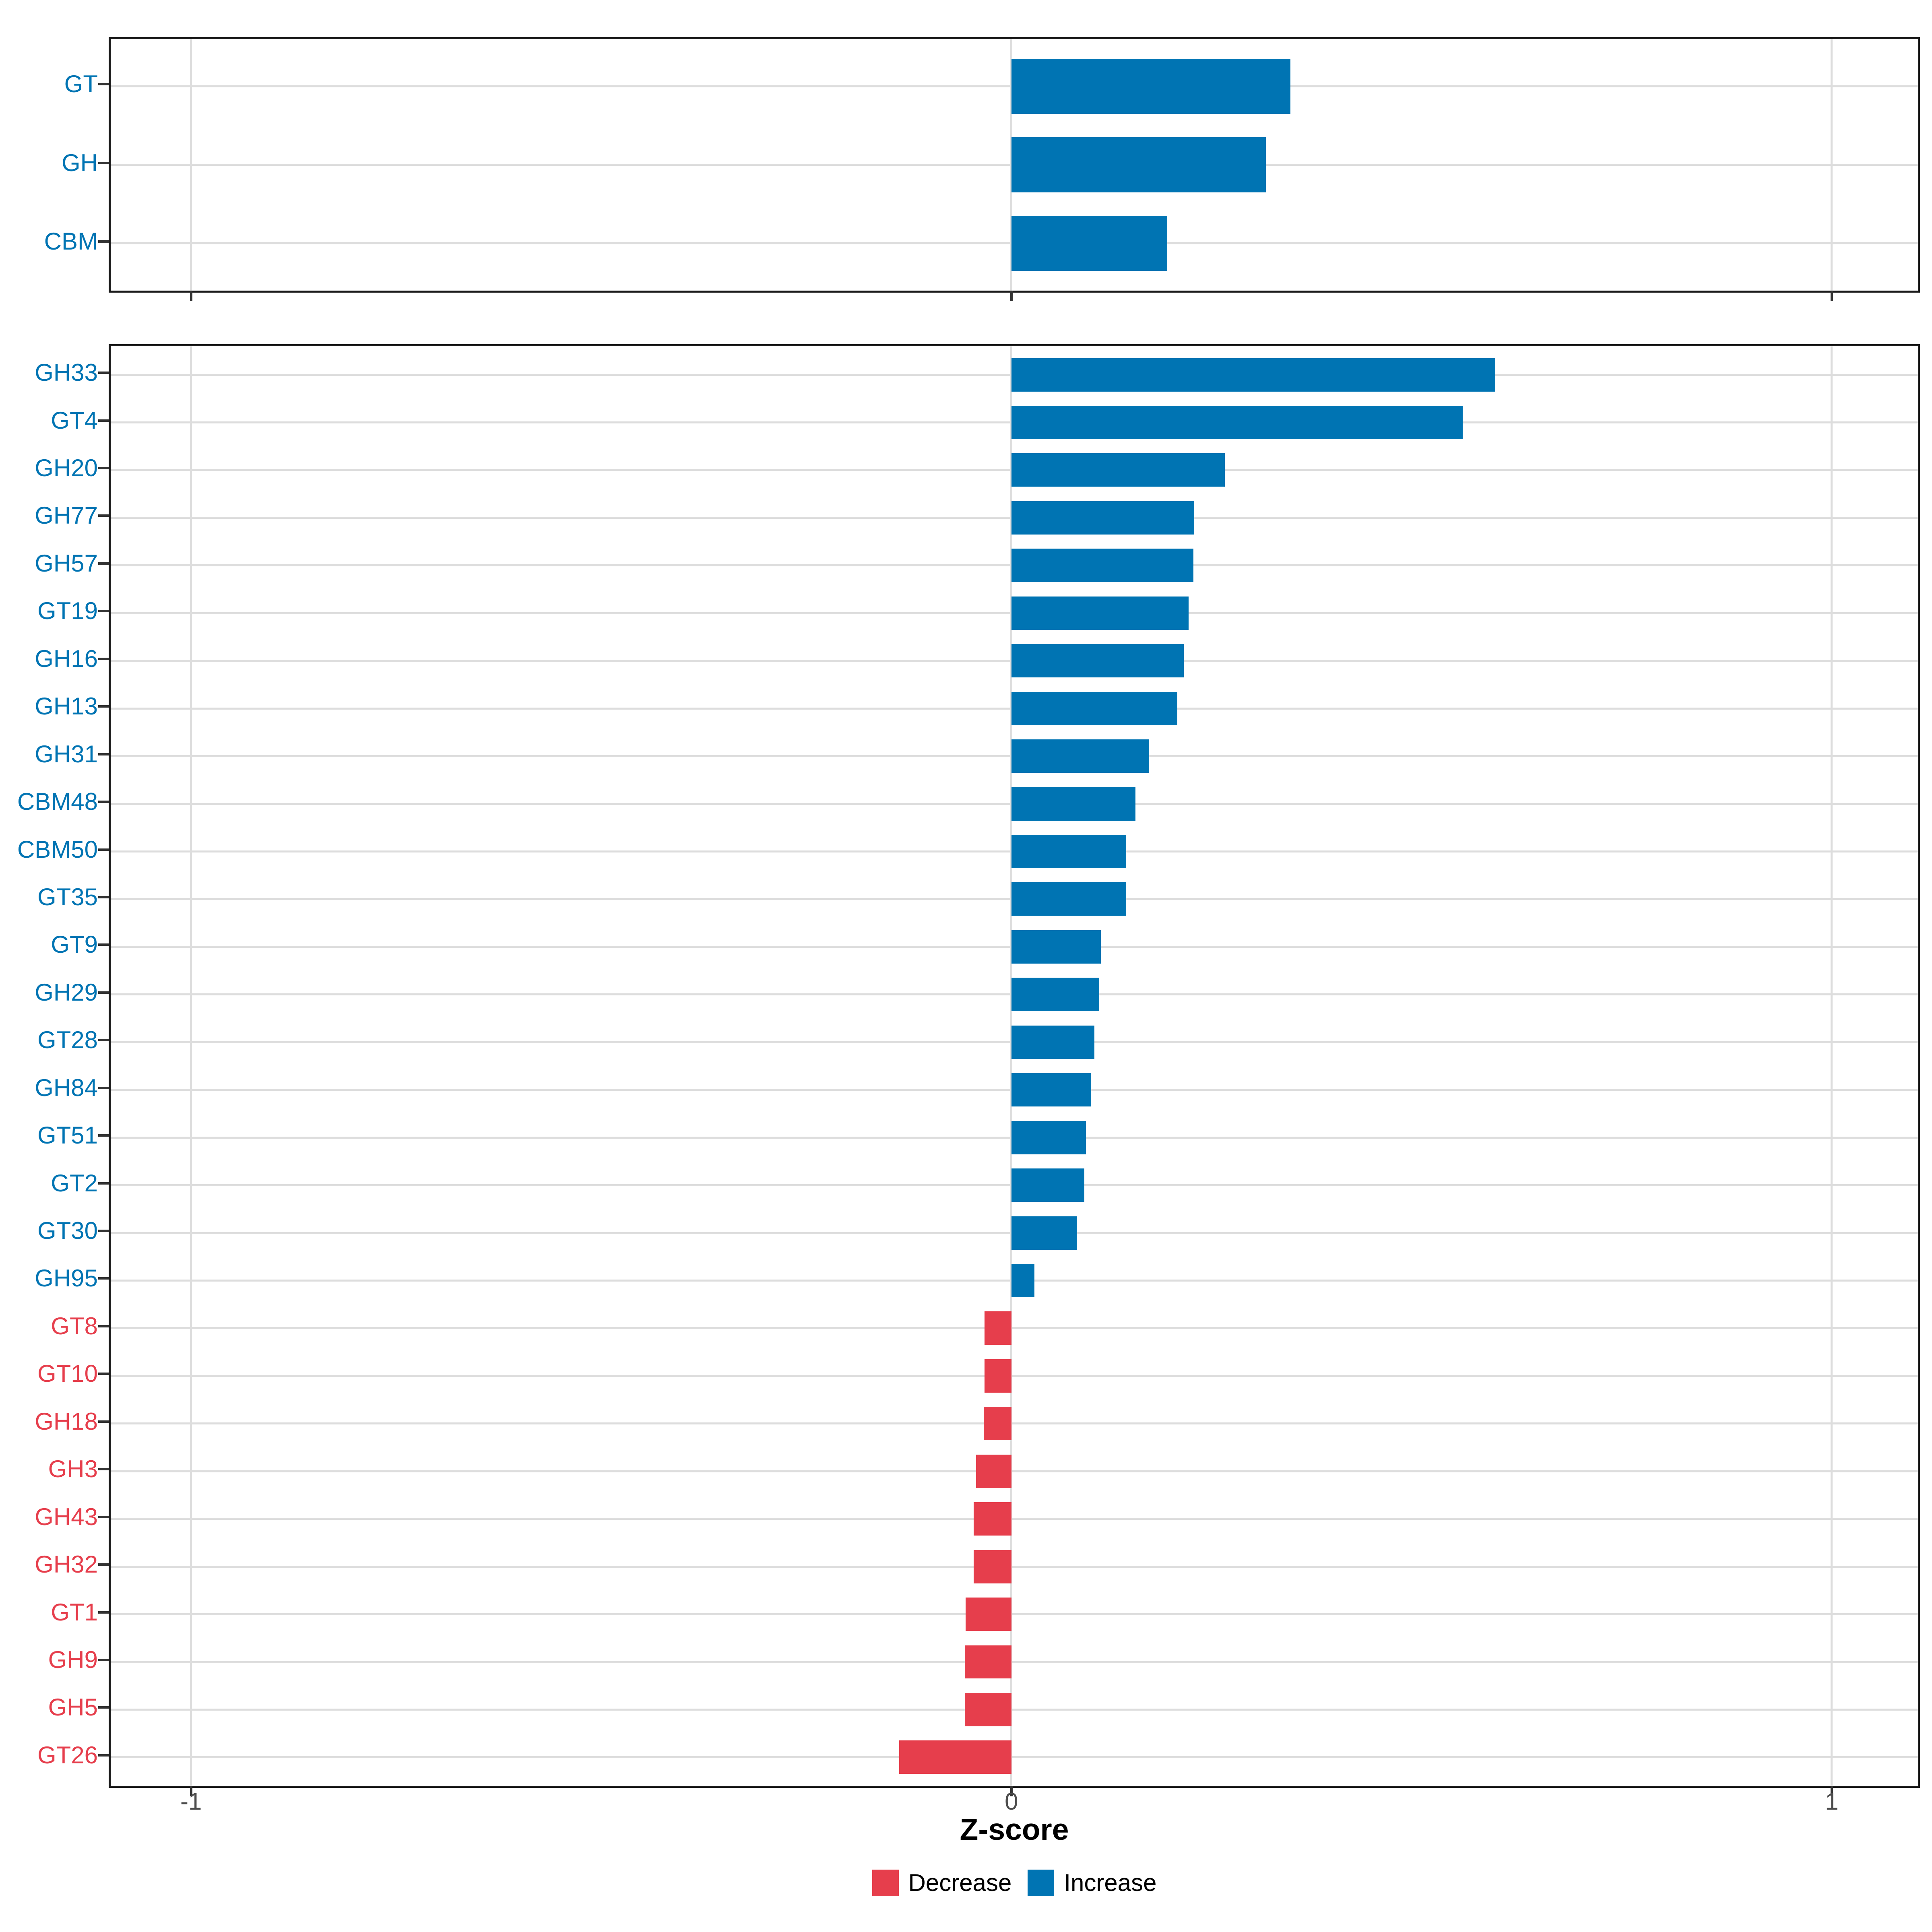 The image size is (1932, 1932). Describe the element at coordinates (67, 1040) in the screenshot. I see `category-label-gt28: GT28` at that location.